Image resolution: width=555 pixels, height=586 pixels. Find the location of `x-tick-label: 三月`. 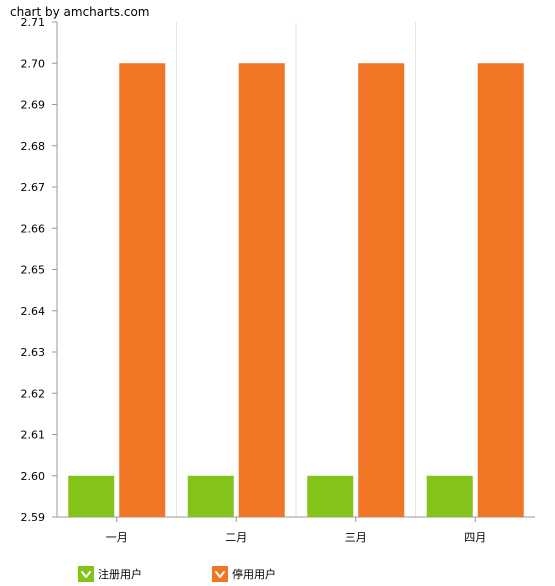

x-tick-label: 三月 is located at coordinates (356, 537).